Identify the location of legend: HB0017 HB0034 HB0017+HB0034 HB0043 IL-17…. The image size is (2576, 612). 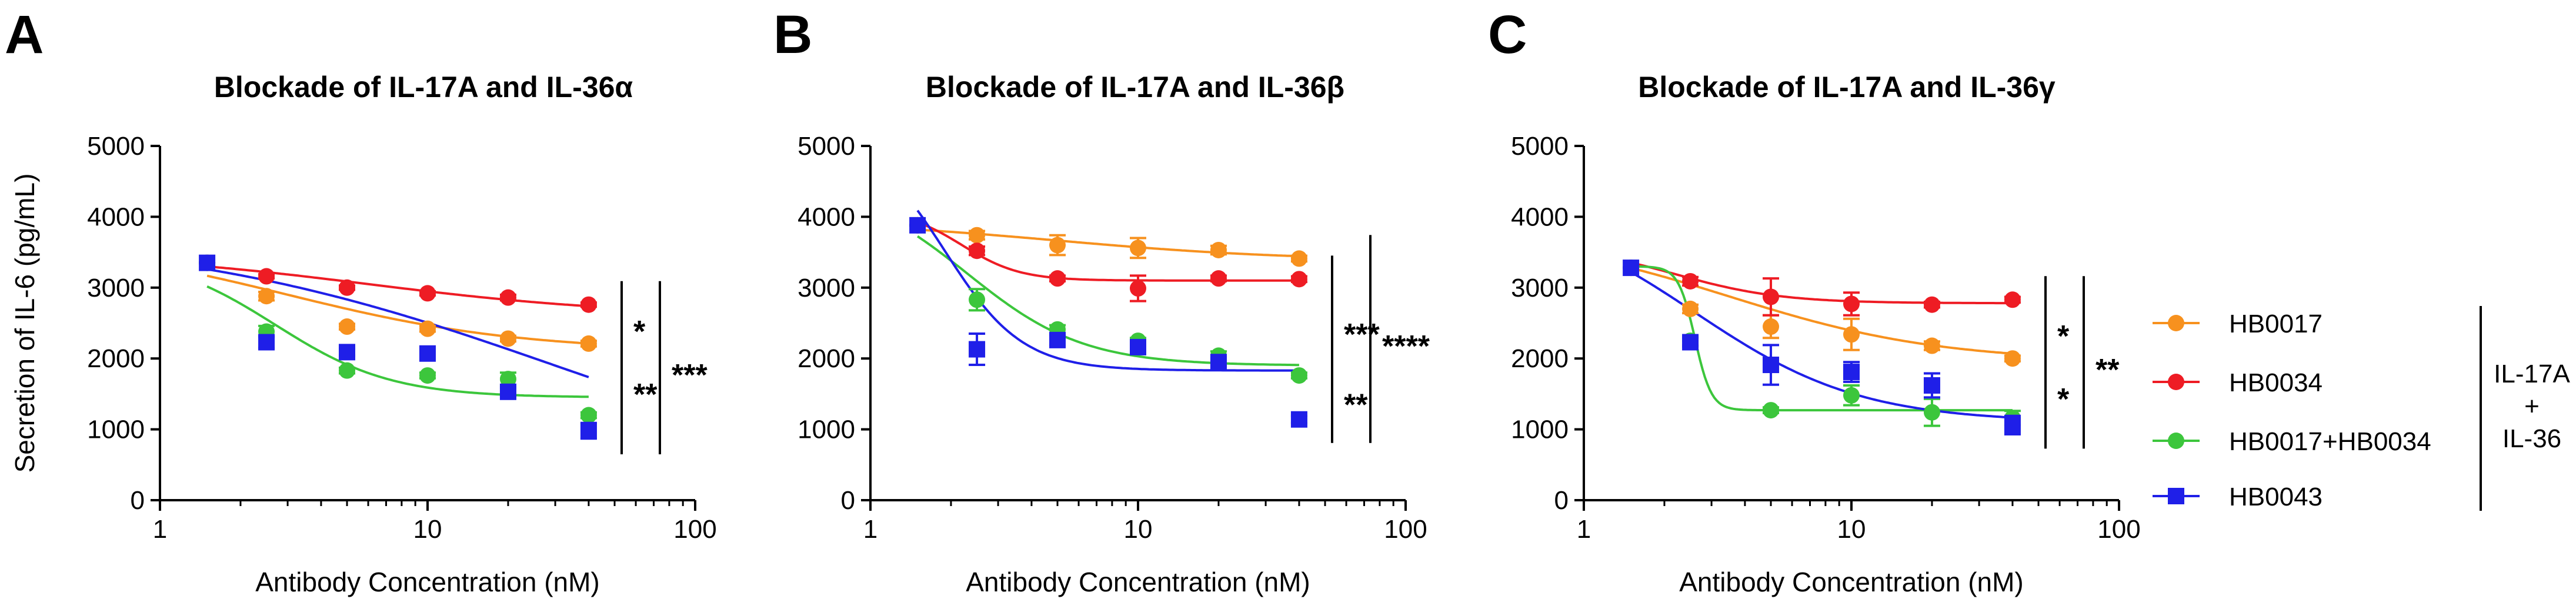
(2361, 408).